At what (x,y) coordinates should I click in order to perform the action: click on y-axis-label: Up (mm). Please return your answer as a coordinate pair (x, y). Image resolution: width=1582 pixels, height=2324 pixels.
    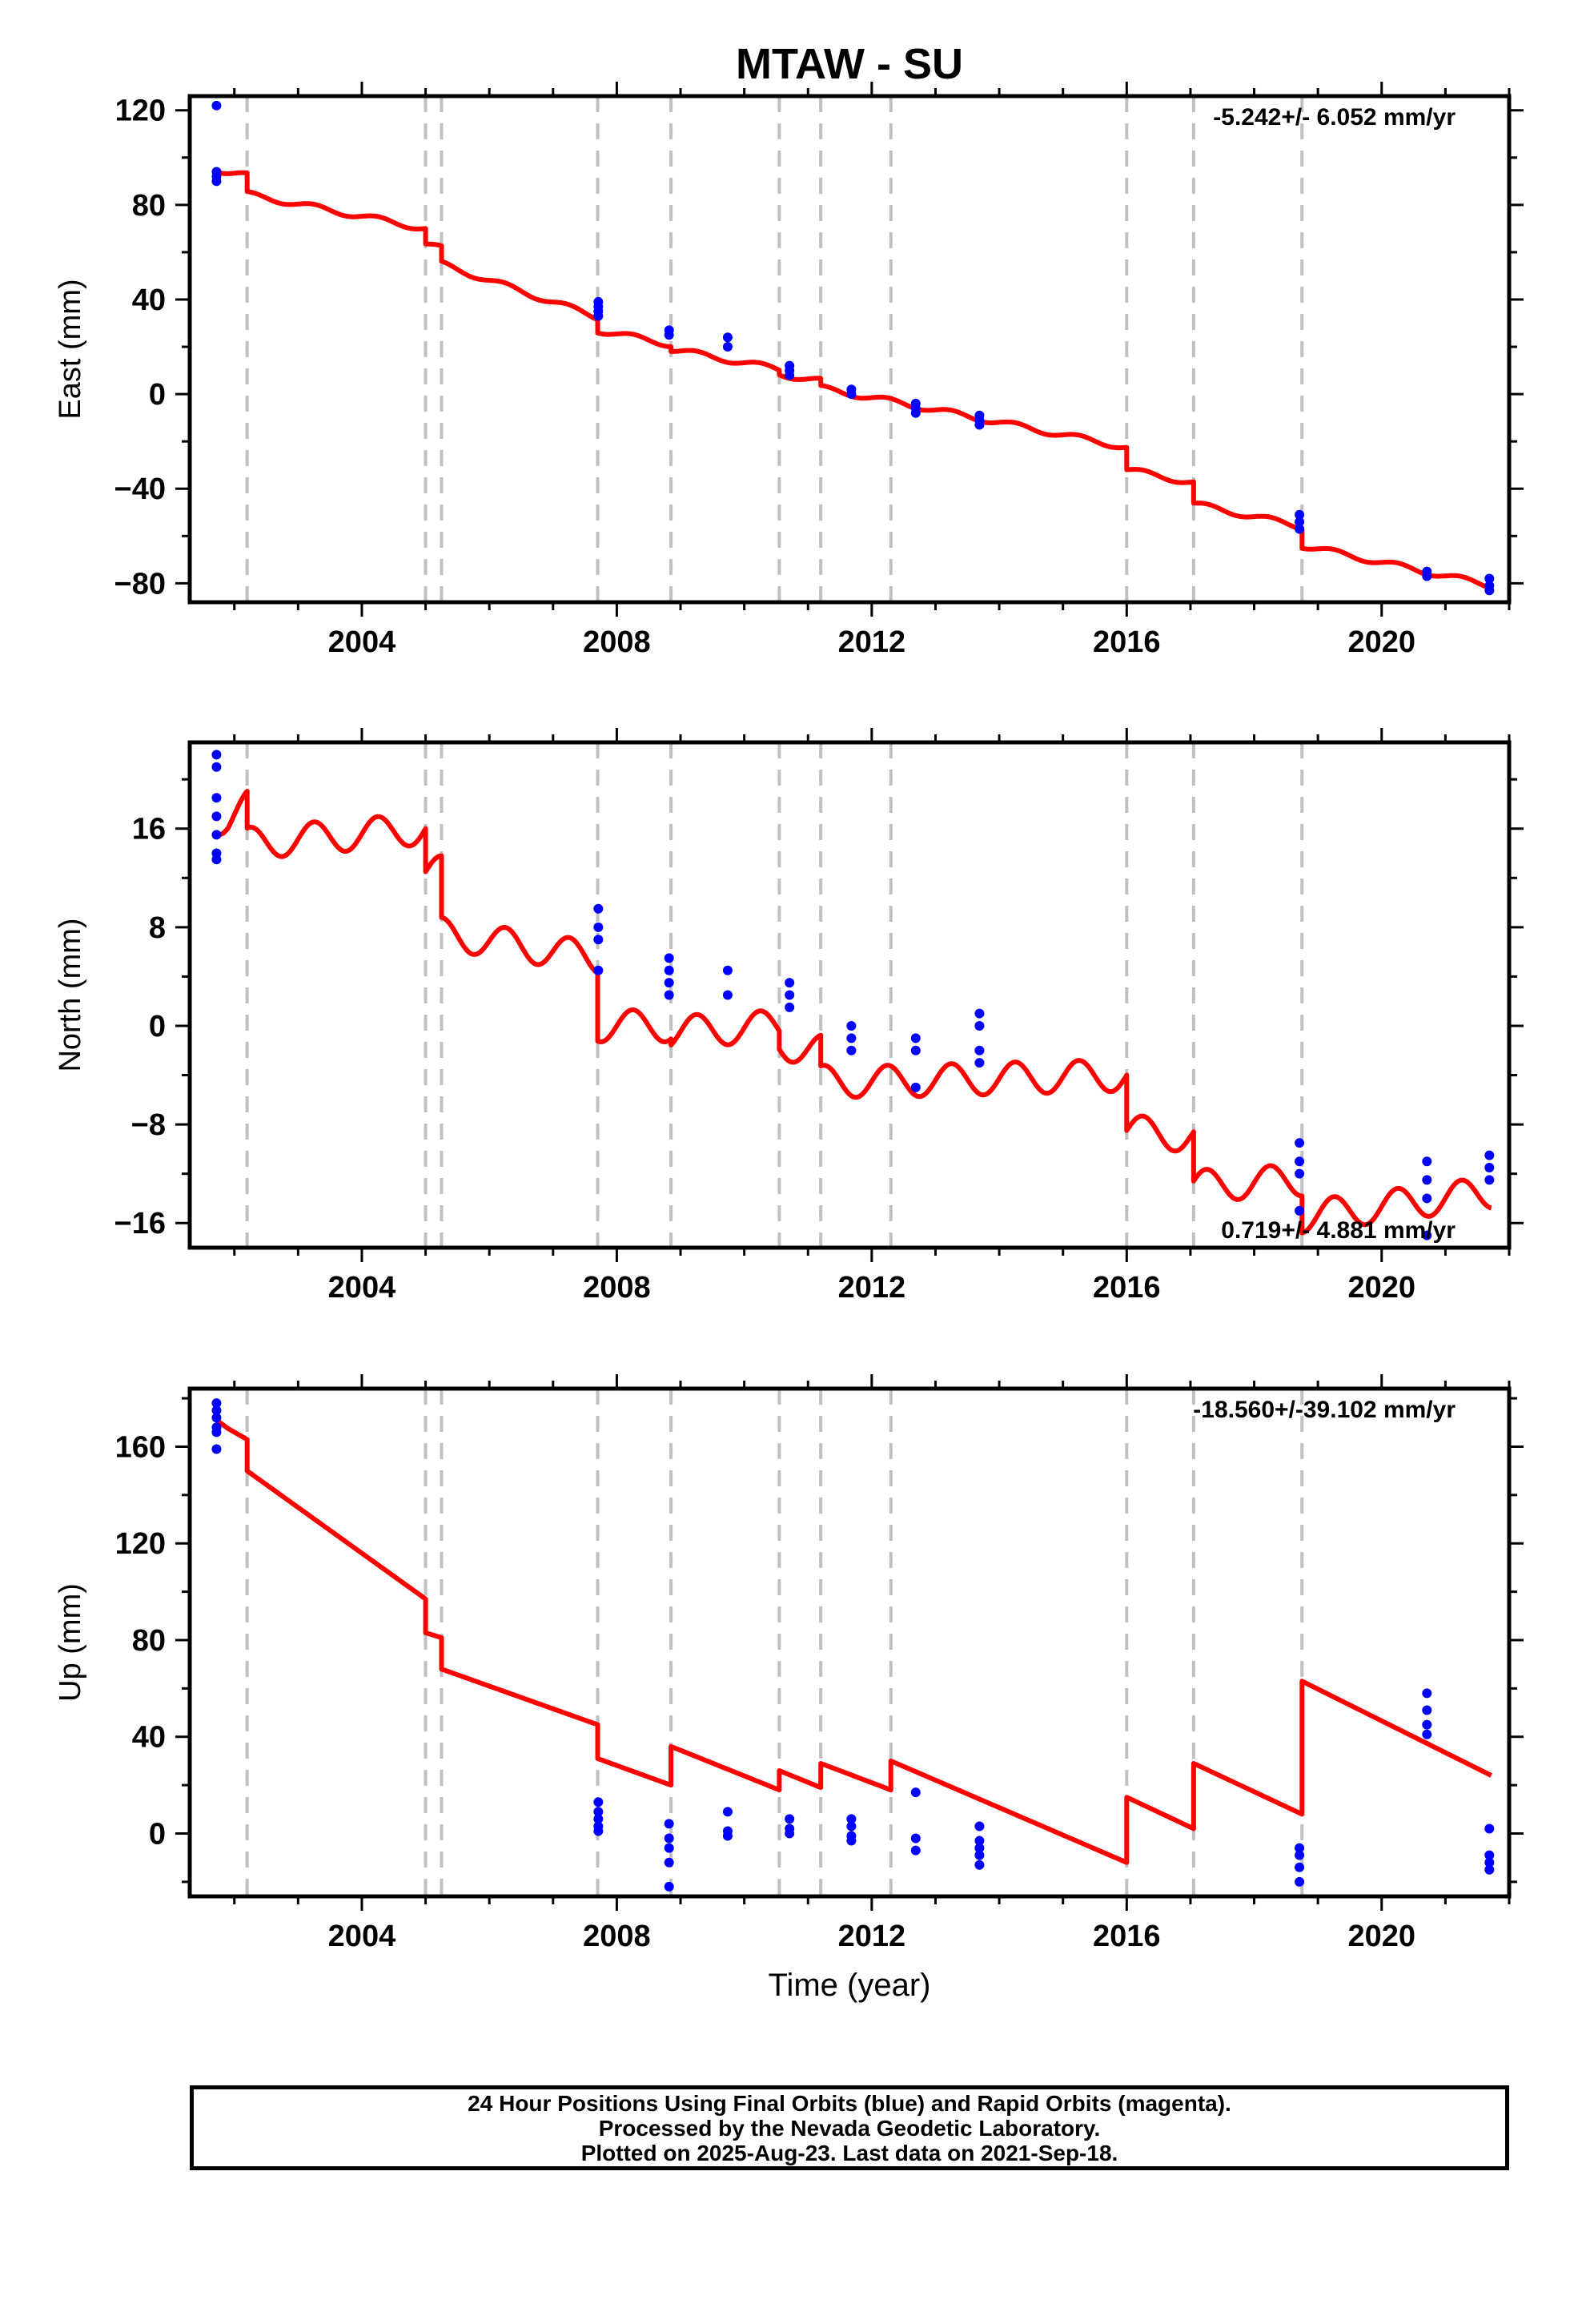
    Looking at the image, I should click on (70, 1642).